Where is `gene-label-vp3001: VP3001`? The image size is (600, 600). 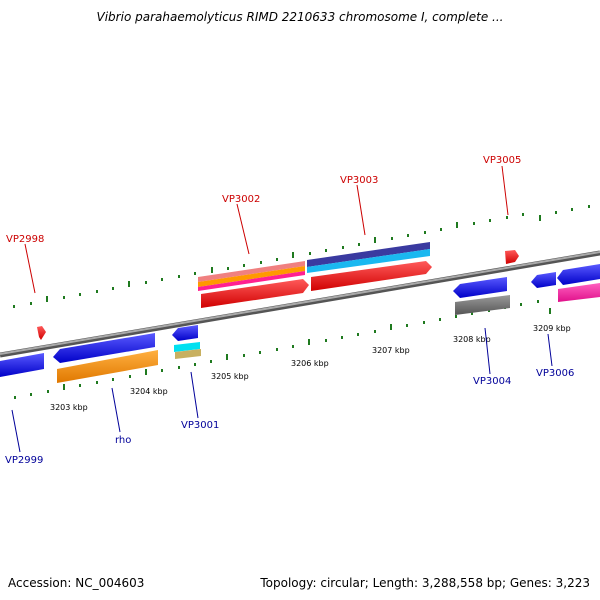
gene-label-vp3001: VP3001 is located at coordinates (200, 425).